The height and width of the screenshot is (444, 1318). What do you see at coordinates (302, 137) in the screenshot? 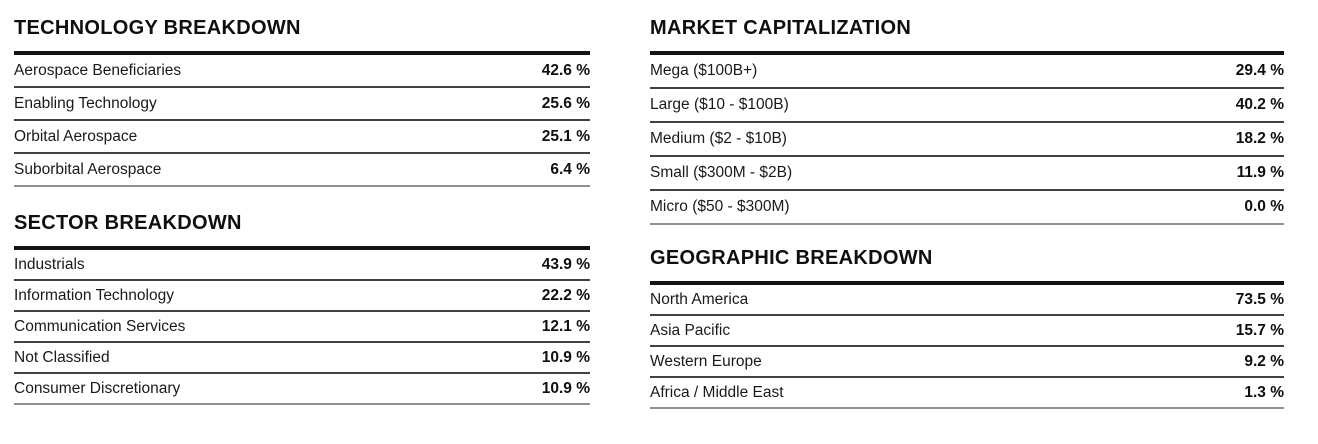
I see `table-row: Orbital Aerospace 25.1 %` at bounding box center [302, 137].